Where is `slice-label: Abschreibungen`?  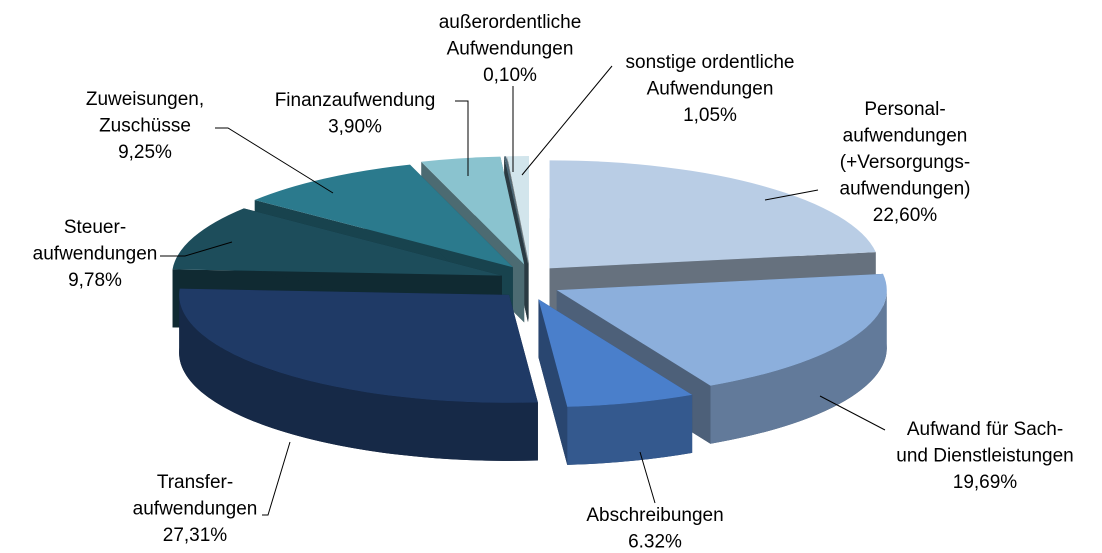 slice-label: Abschreibungen is located at coordinates (654, 515).